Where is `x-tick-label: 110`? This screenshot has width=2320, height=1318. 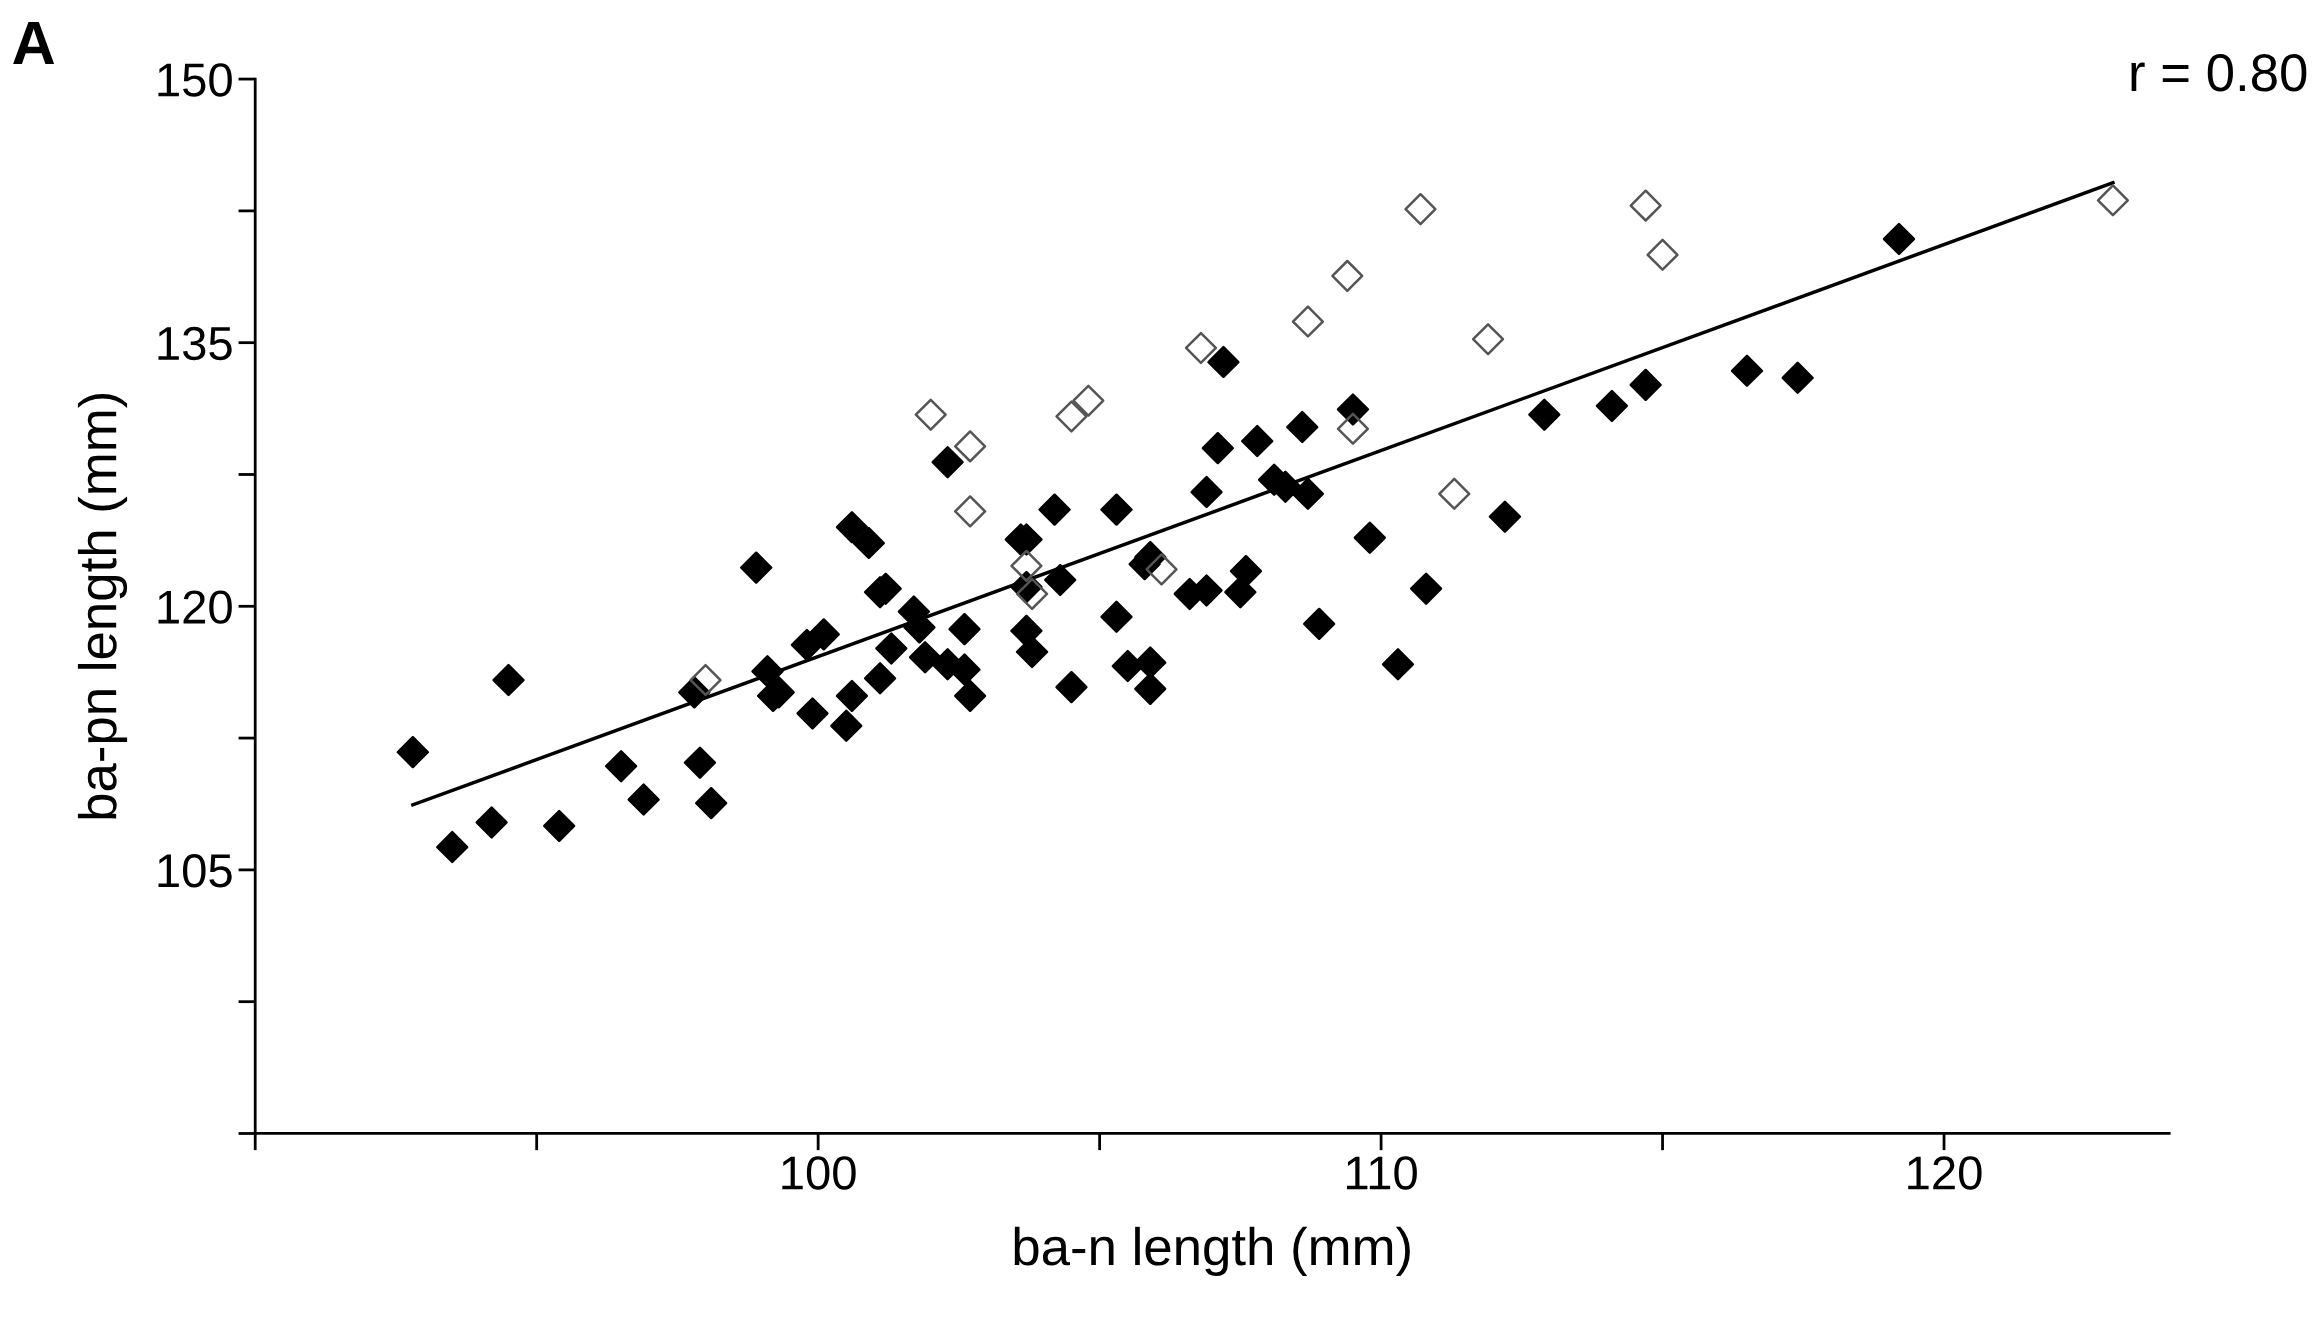 x-tick-label: 110 is located at coordinates (1382, 1173).